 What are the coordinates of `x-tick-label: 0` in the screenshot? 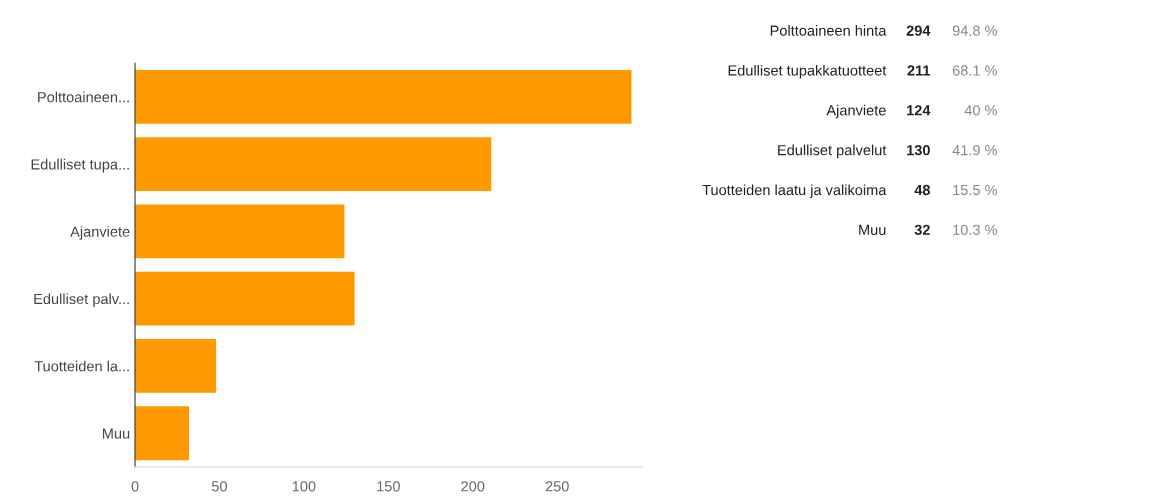 It's located at (135, 486).